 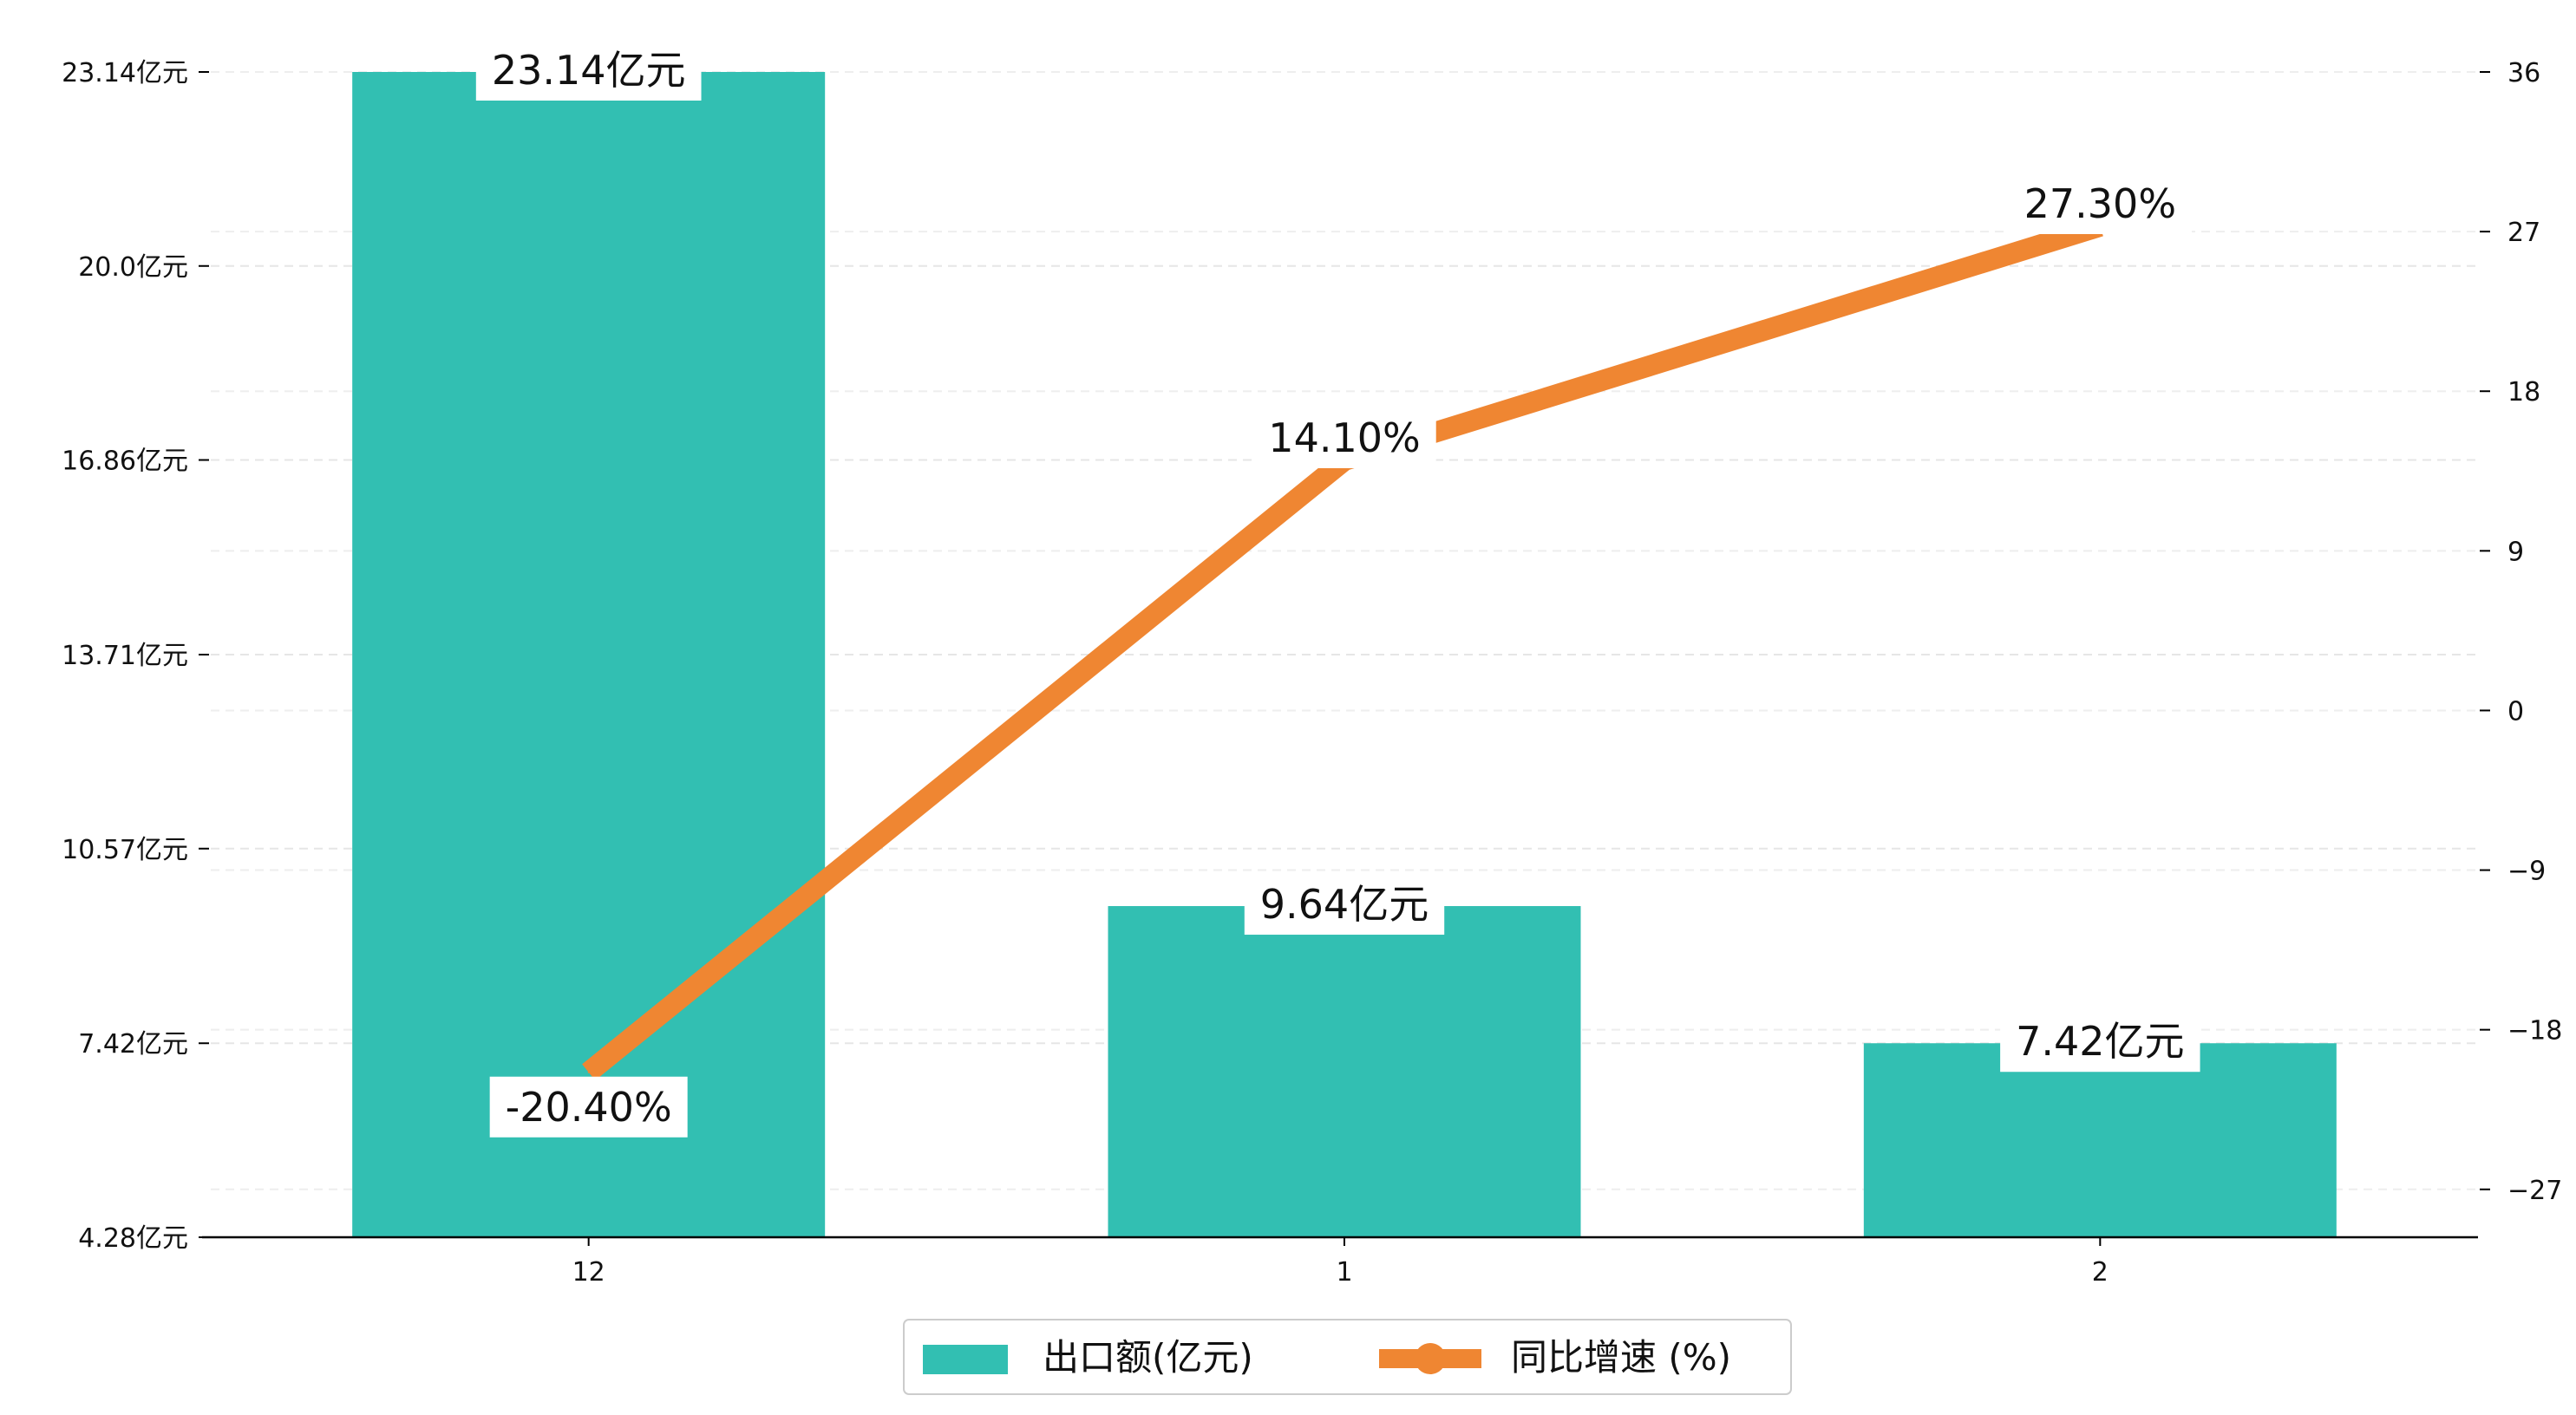 I want to click on legend: 出口额(亿元) 同比增速 (%), so click(x=1347, y=1357).